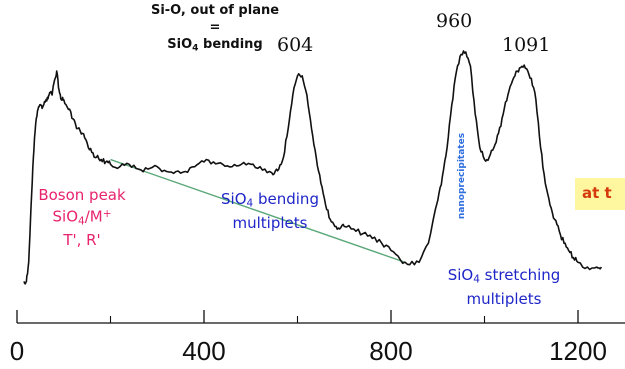 This screenshot has width=625, height=369. What do you see at coordinates (504, 276) in the screenshot?
I see `stretching-line-1: SiO4 stretching` at bounding box center [504, 276].